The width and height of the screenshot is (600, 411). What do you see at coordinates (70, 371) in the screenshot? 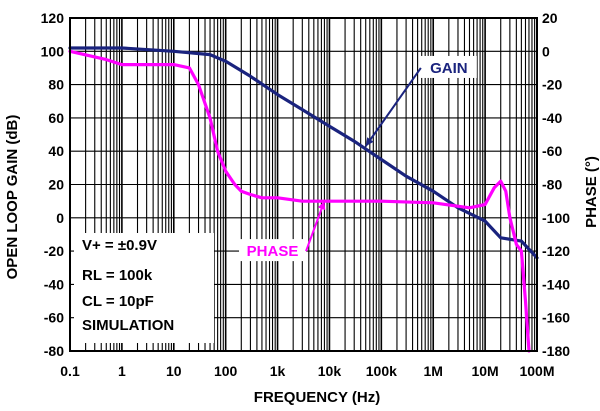
I see `x-tick-label: 0.1` at bounding box center [70, 371].